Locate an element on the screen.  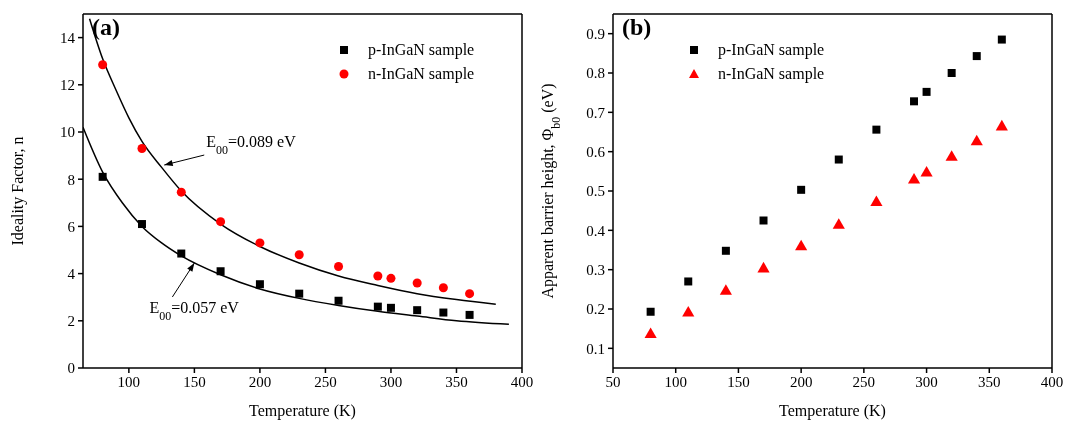
y-tick-label: 0.1 is located at coordinates (595, 348).